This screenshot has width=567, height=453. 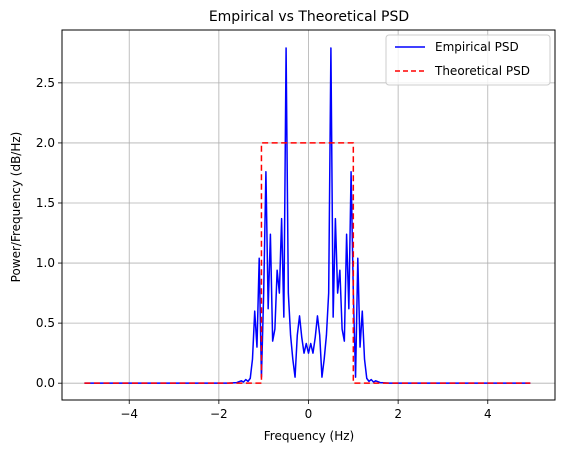 I want to click on y-axis-label: Power/Frequency (dB/Hz), so click(x=16, y=207).